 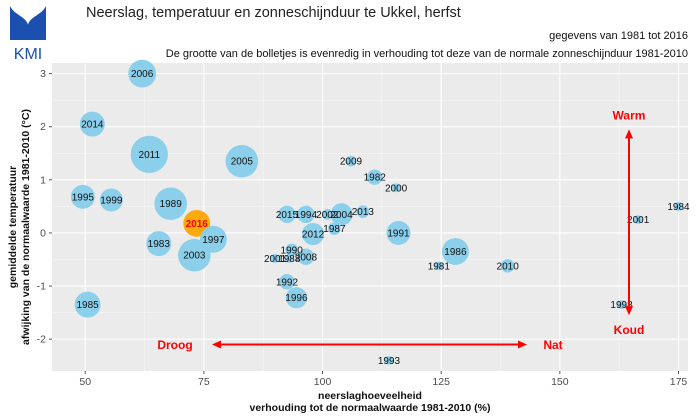 I want to click on bubble-1997, so click(x=213, y=239).